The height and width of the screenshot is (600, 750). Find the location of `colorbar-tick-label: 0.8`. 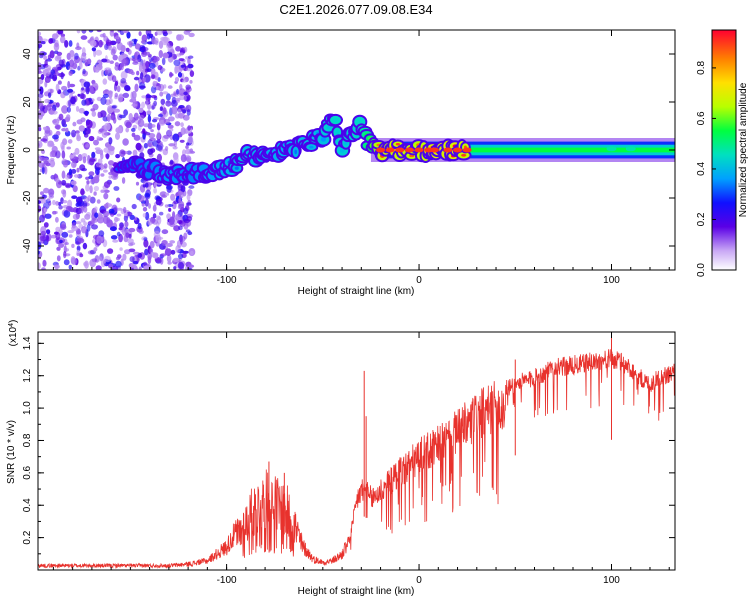

colorbar-tick-label: 0.8 is located at coordinates (701, 68).